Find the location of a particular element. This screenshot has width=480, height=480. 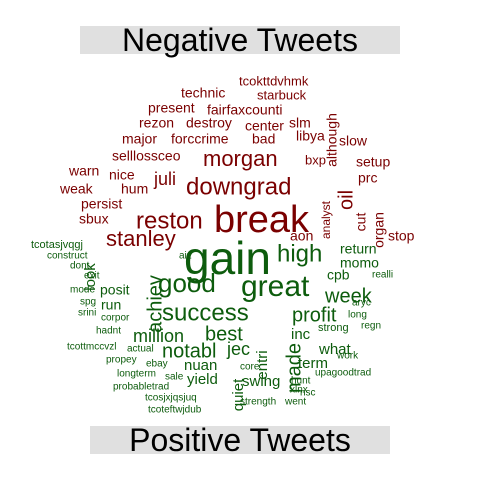

positive-word: entri is located at coordinates (262, 364).